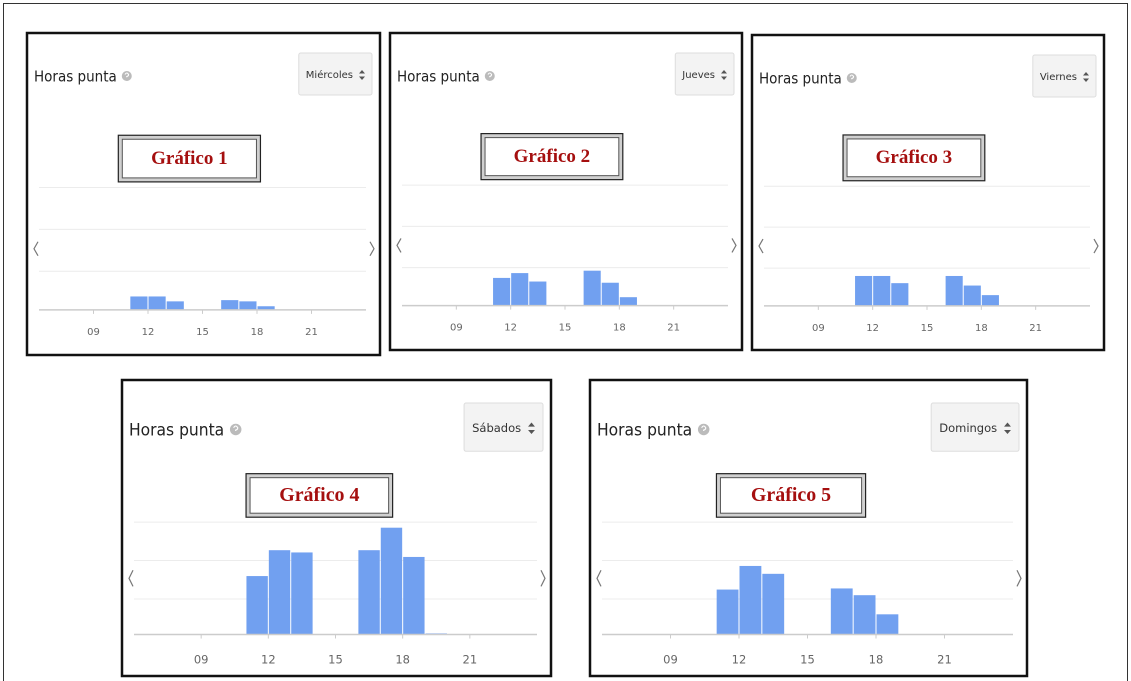 This screenshot has height=681, width=1131. I want to click on day-selector-text: Domingos, so click(968, 428).